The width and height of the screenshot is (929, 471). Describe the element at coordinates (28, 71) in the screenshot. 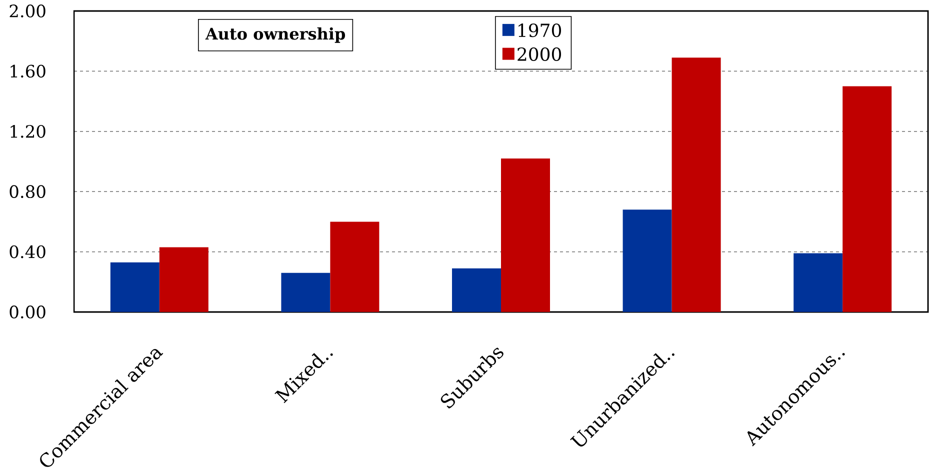

I see `y-tick-label: 1.60` at that location.